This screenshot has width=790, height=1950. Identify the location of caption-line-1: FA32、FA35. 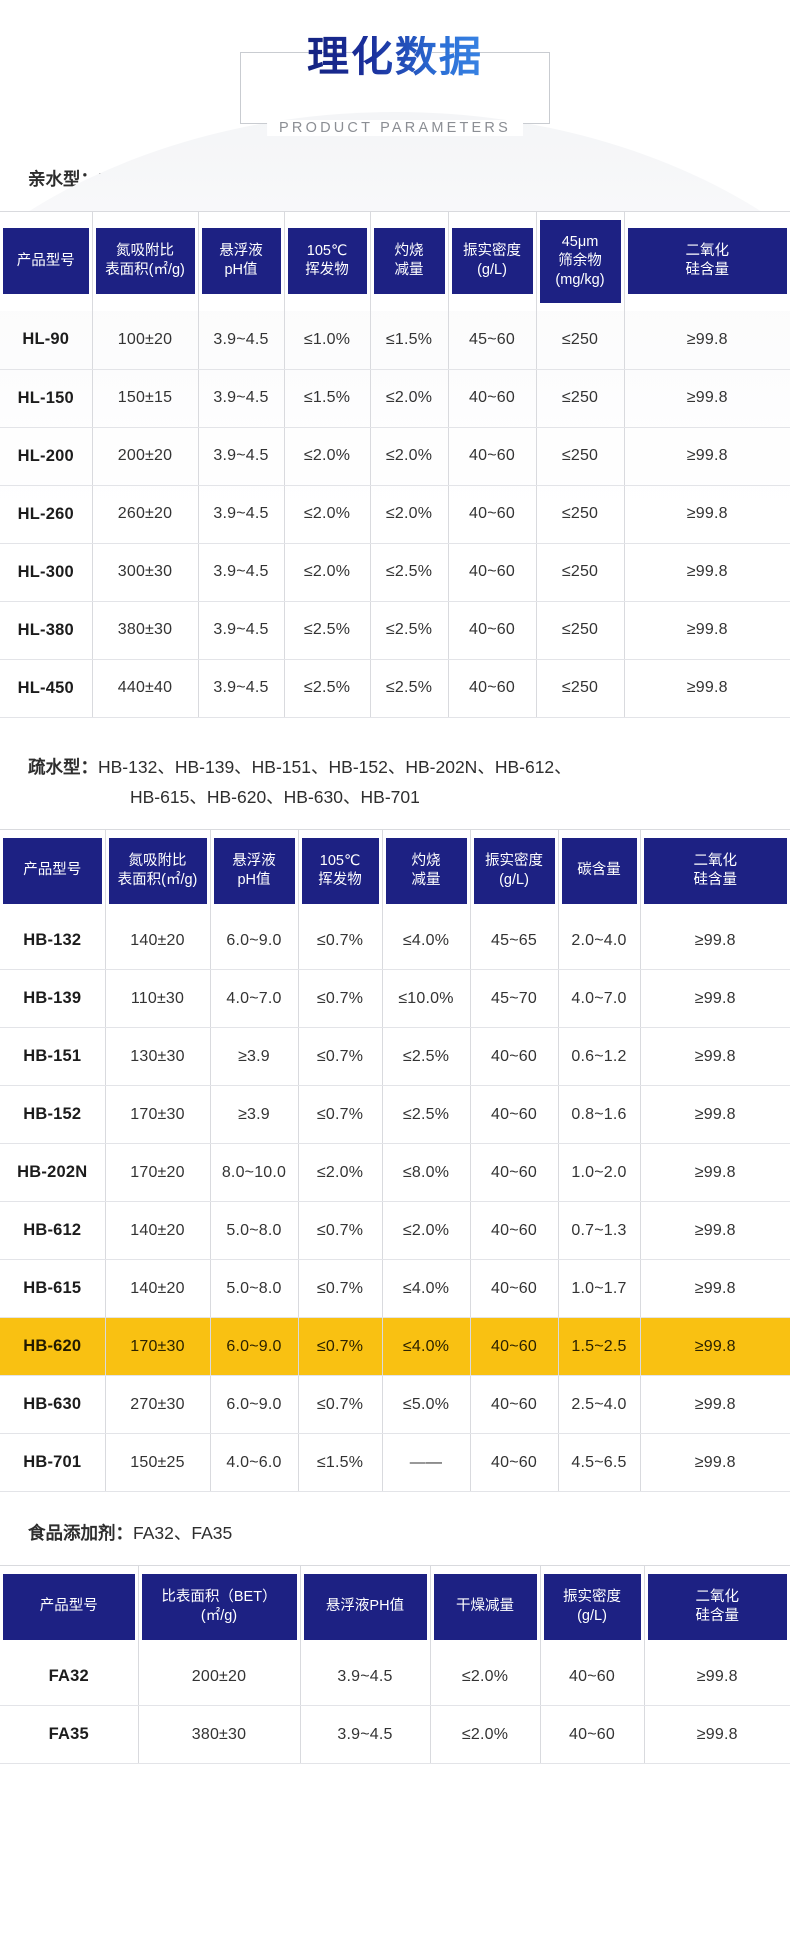
(183, 1533).